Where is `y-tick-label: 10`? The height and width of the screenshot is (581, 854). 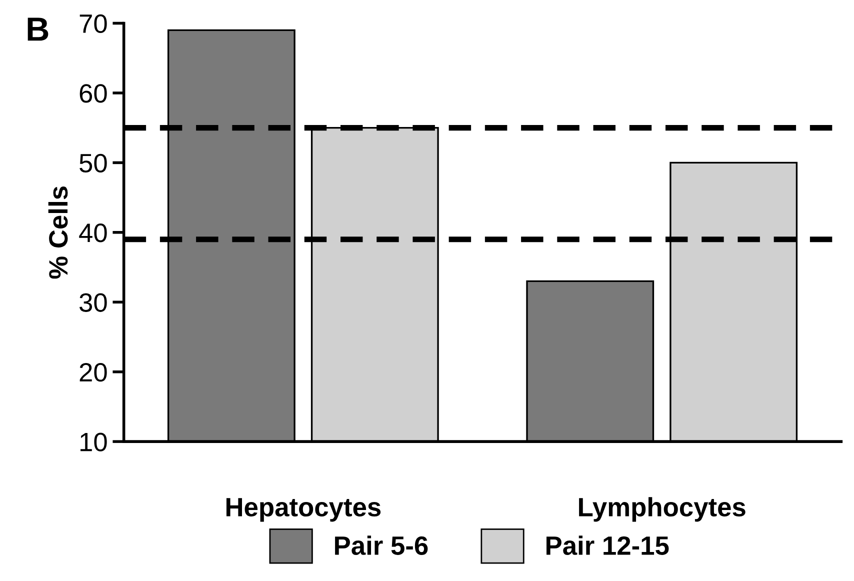 y-tick-label: 10 is located at coordinates (93, 442).